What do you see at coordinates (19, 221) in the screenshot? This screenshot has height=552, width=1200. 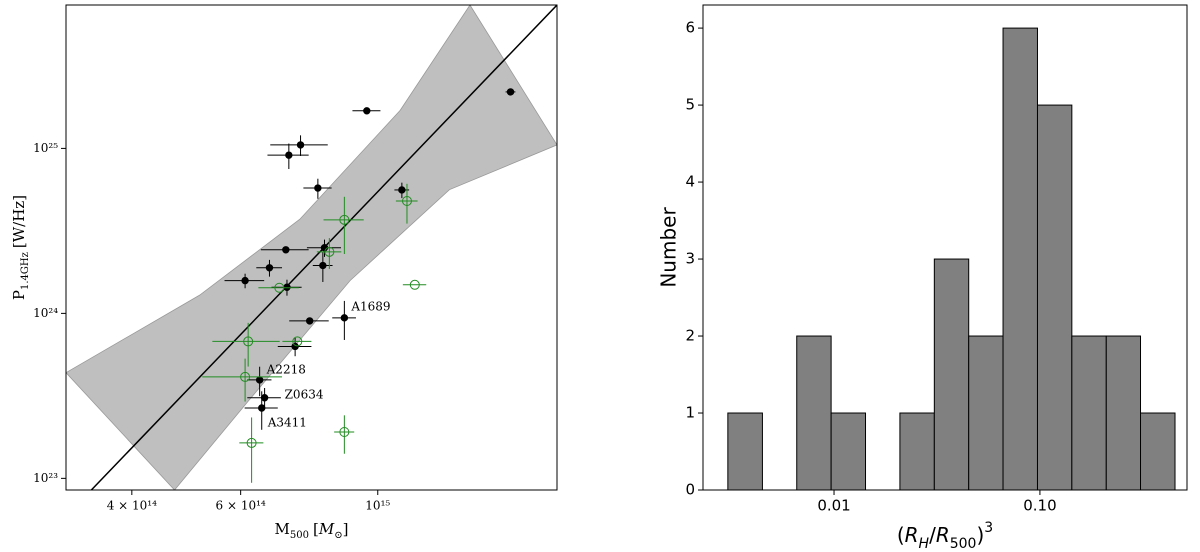 I see `y-label-part: [W/Hz]` at bounding box center [19, 221].